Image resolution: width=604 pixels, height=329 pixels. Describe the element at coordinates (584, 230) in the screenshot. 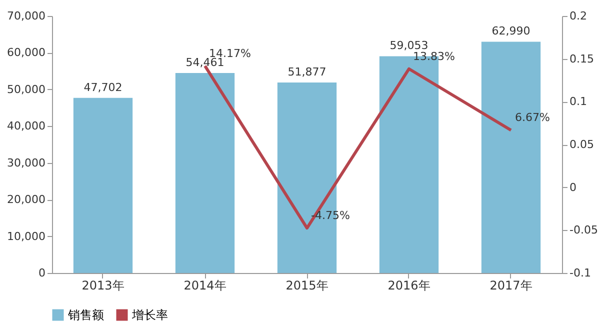

I see `y2-tick-label: -0.05` at that location.